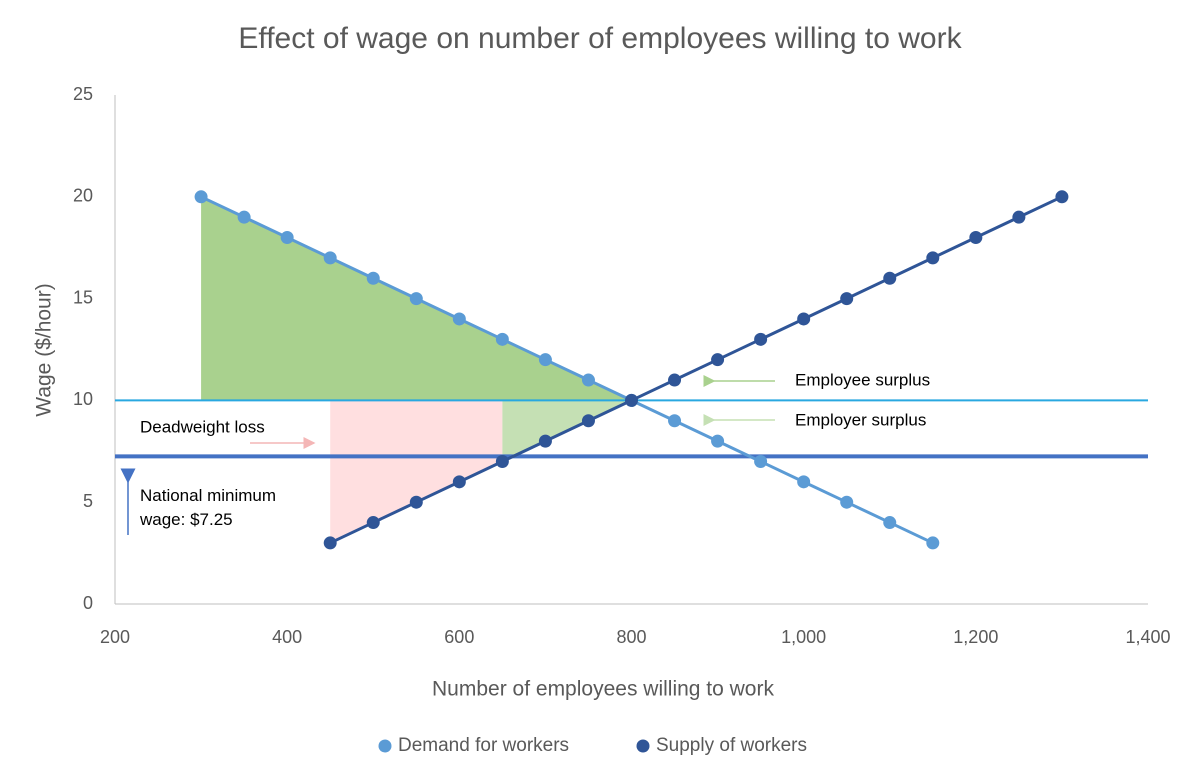 This screenshot has height=775, width=1200. What do you see at coordinates (202, 426) in the screenshot?
I see `annotation: Deadweight loss` at bounding box center [202, 426].